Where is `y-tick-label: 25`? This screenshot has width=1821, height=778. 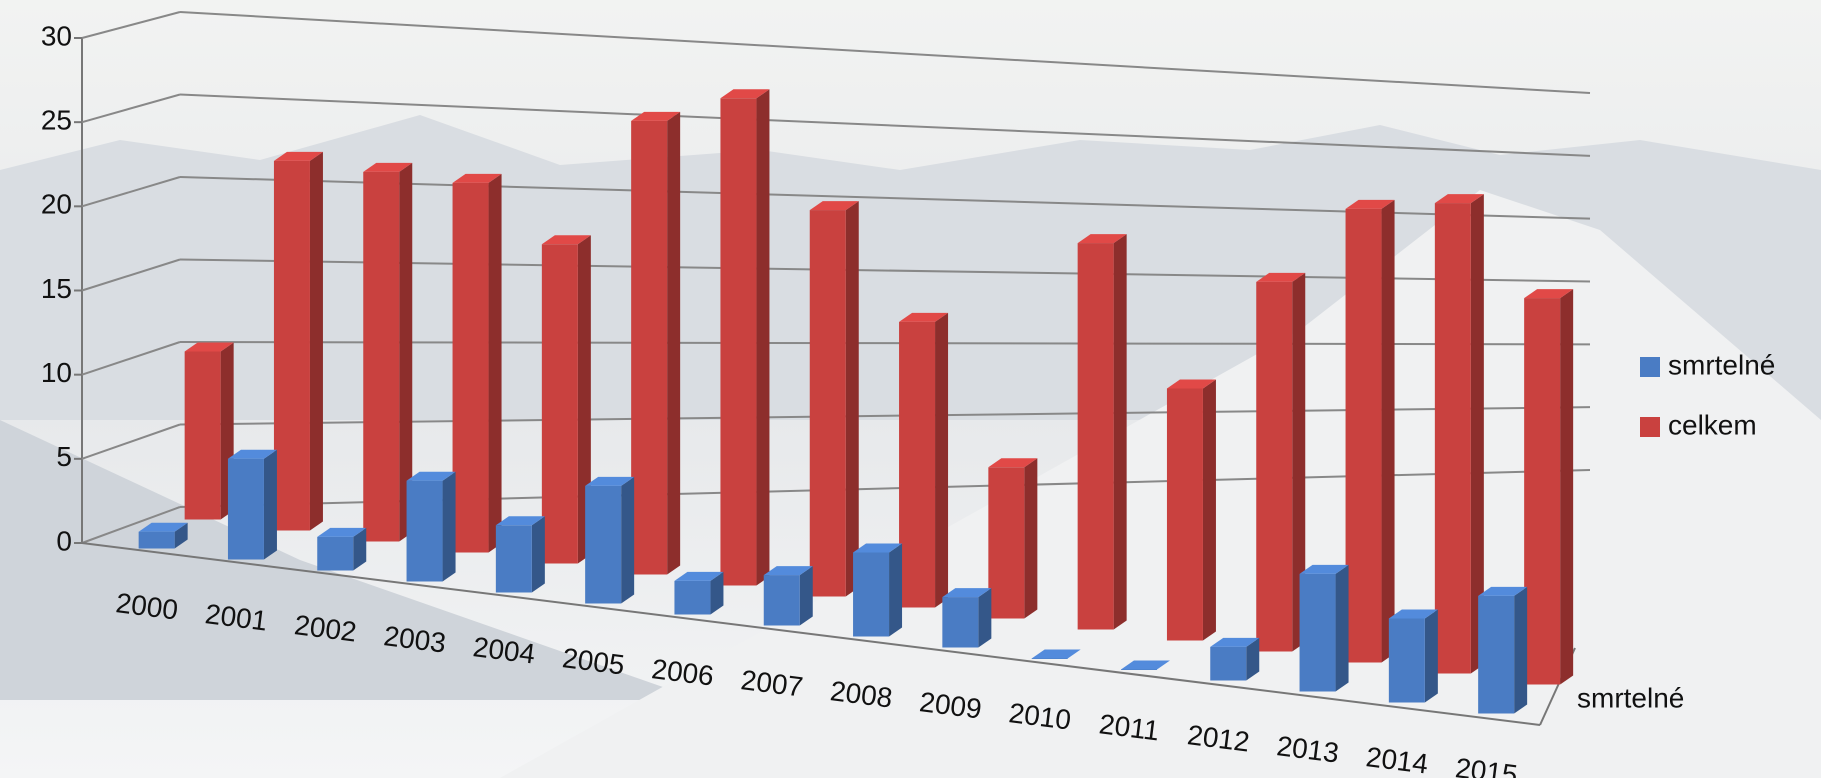 y-tick-label: 25 is located at coordinates (56, 120).